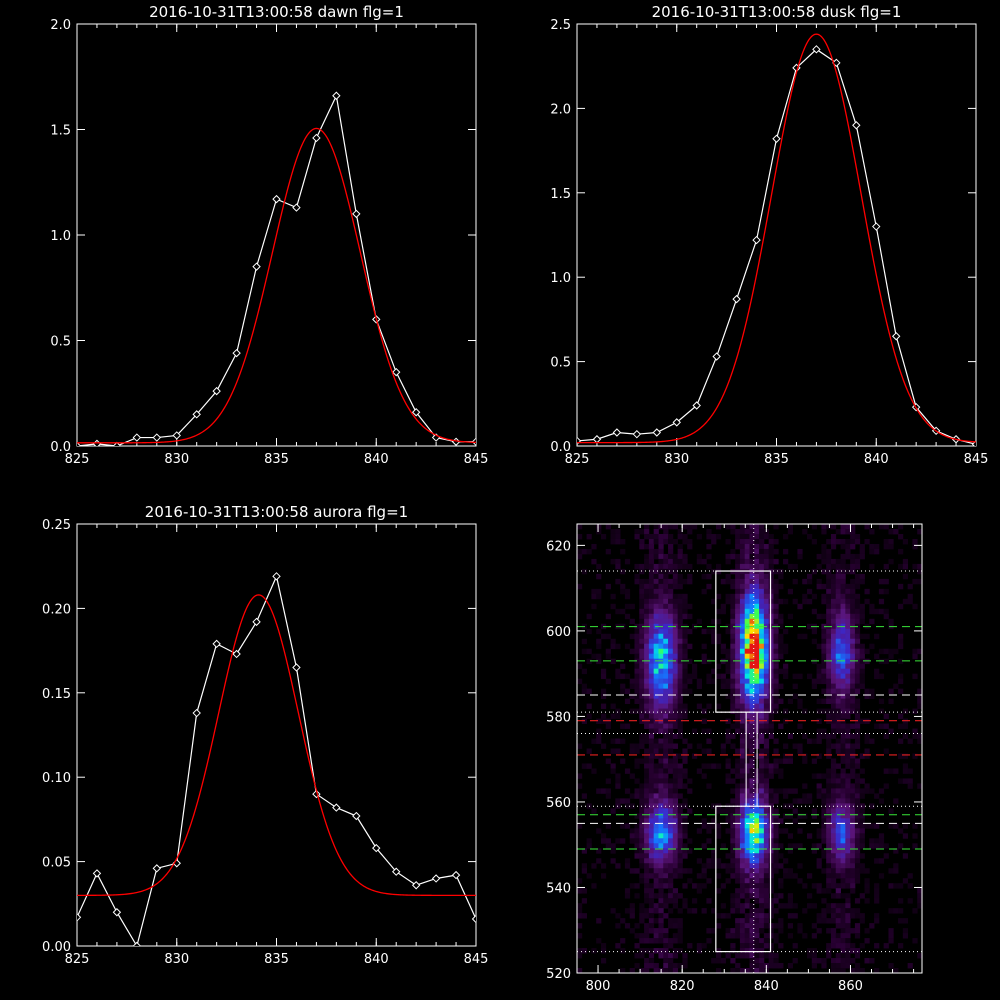  What do you see at coordinates (560, 363) in the screenshot?
I see `y-tick-label: 0.5` at bounding box center [560, 363].